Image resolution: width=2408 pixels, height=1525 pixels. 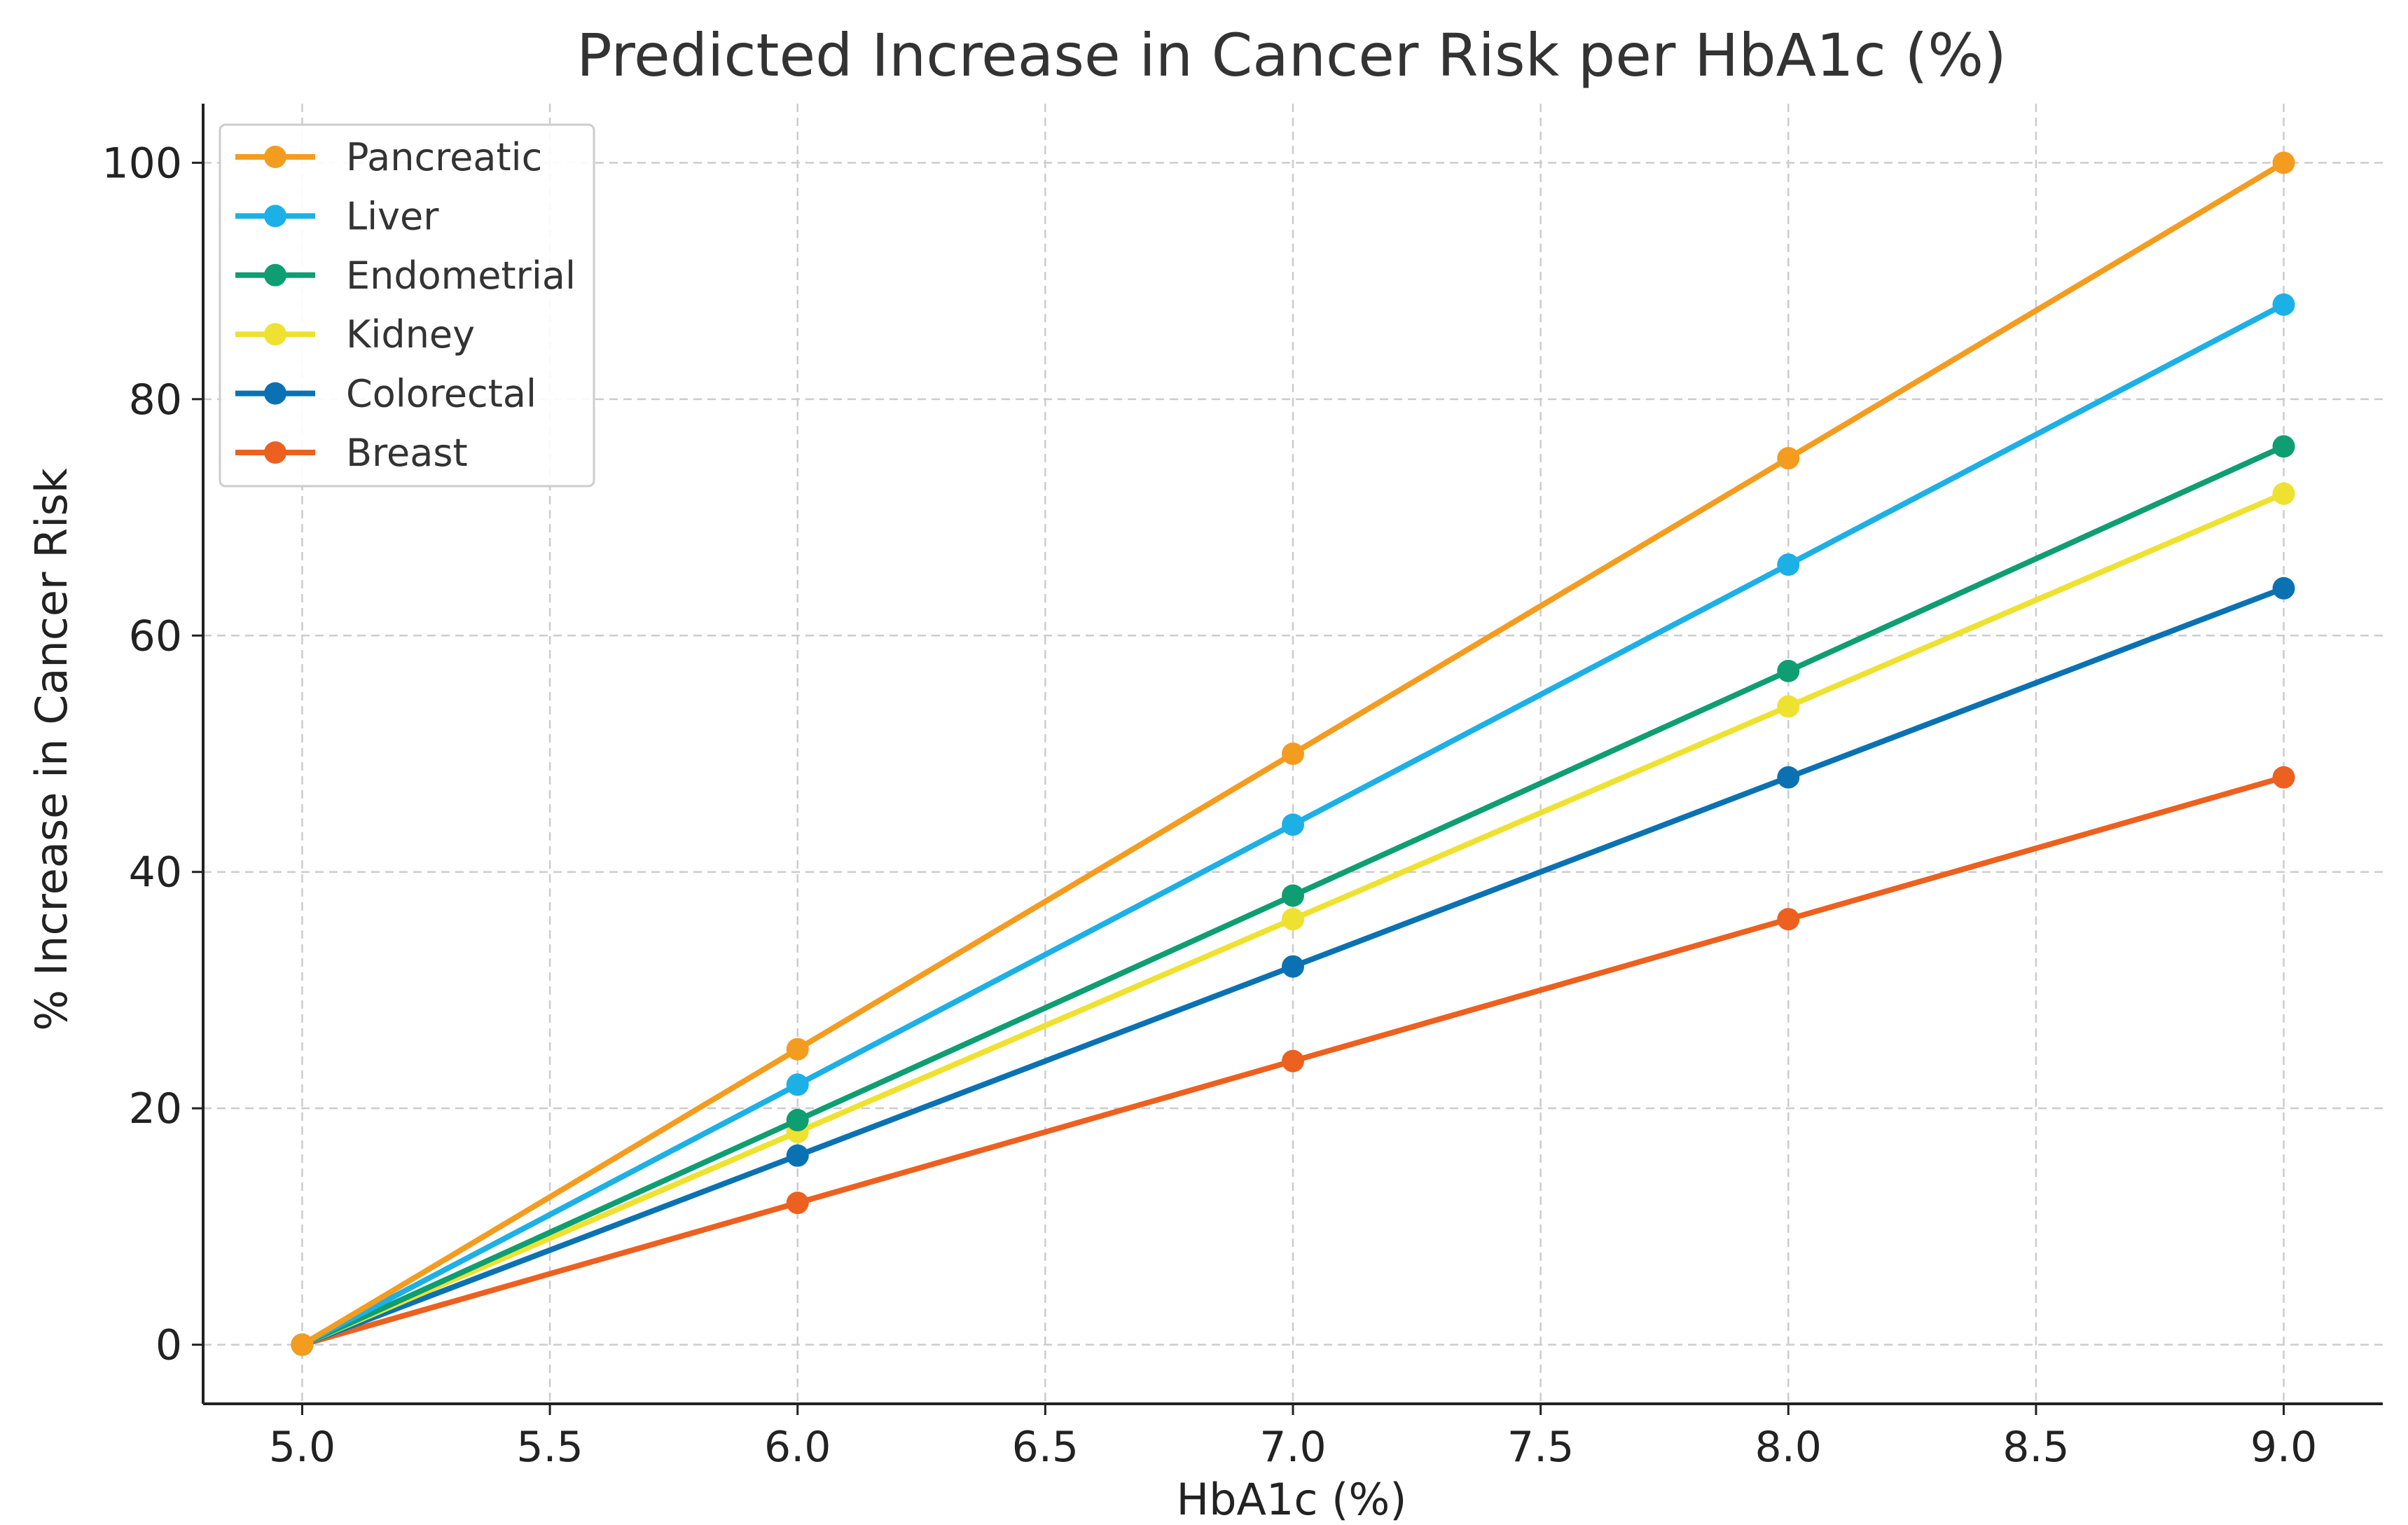 What do you see at coordinates (155, 872) in the screenshot?
I see `y-tick-label: 40` at bounding box center [155, 872].